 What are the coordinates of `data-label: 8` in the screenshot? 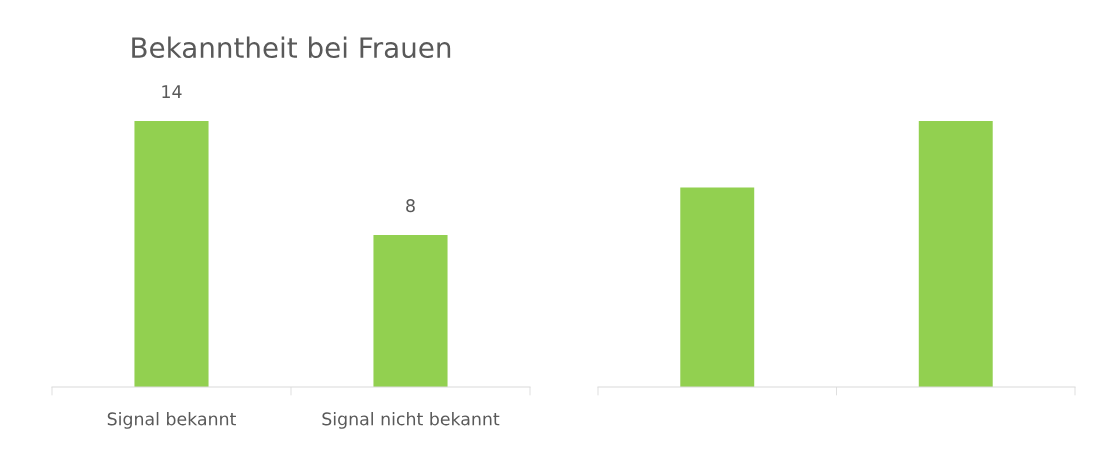 It's located at (410, 206).